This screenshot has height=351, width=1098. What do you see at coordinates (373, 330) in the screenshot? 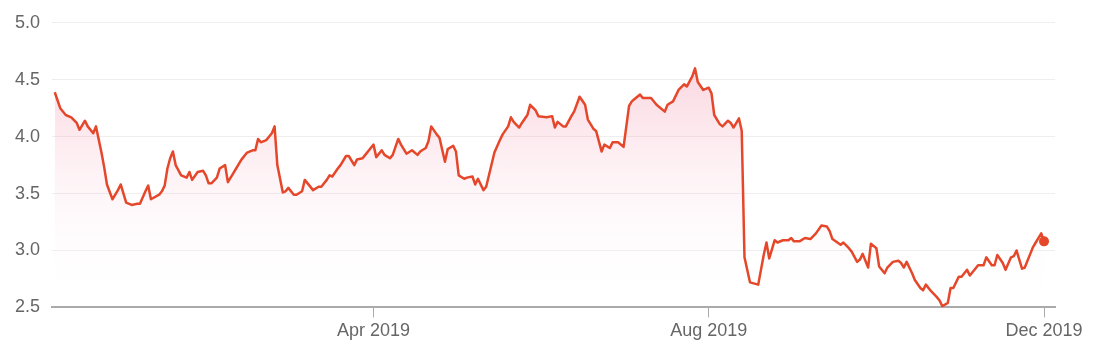
I see `x-tick-label: Apr 2019` at bounding box center [373, 330].